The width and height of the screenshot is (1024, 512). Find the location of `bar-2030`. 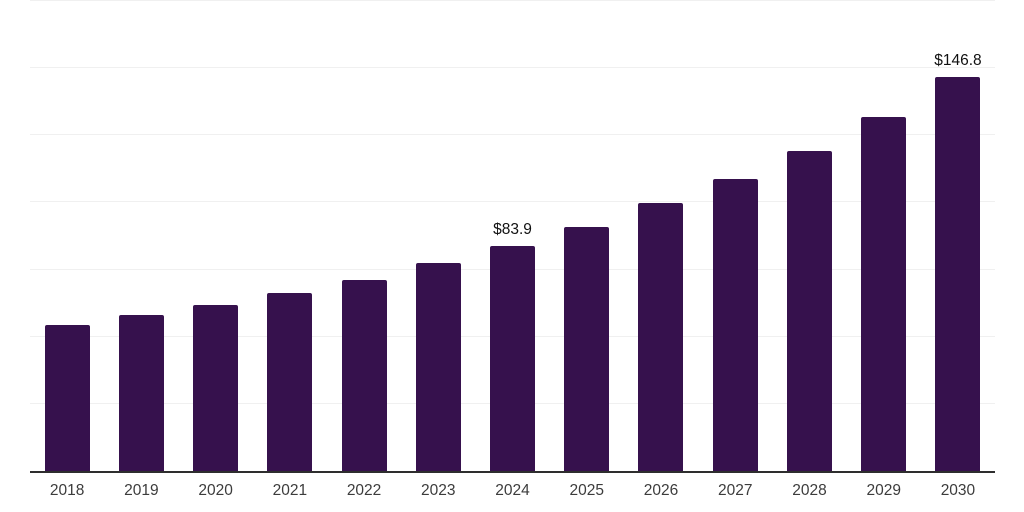

bar-2030 is located at coordinates (958, 273).